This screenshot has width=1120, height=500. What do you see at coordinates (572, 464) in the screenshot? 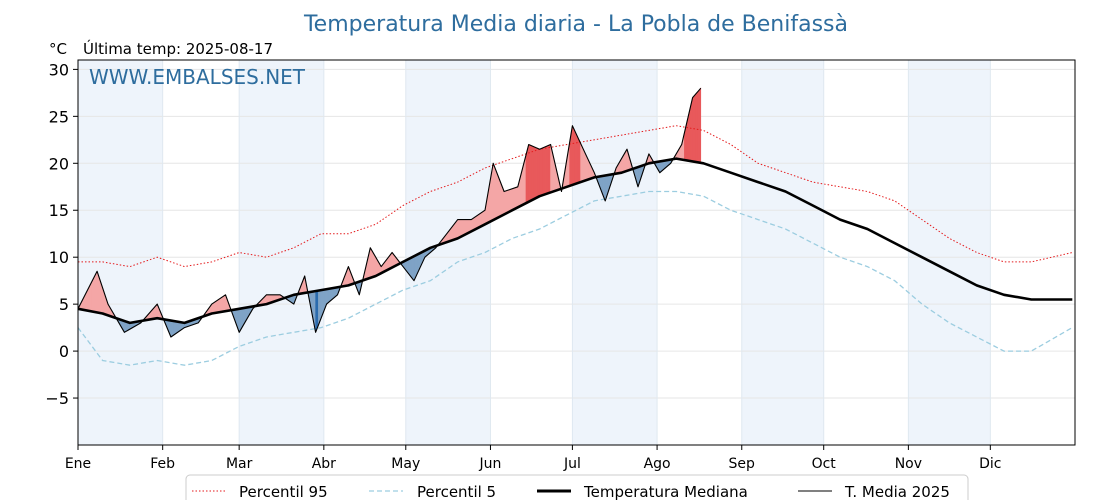
I see `x-tick-label: Jul` at bounding box center [572, 464].